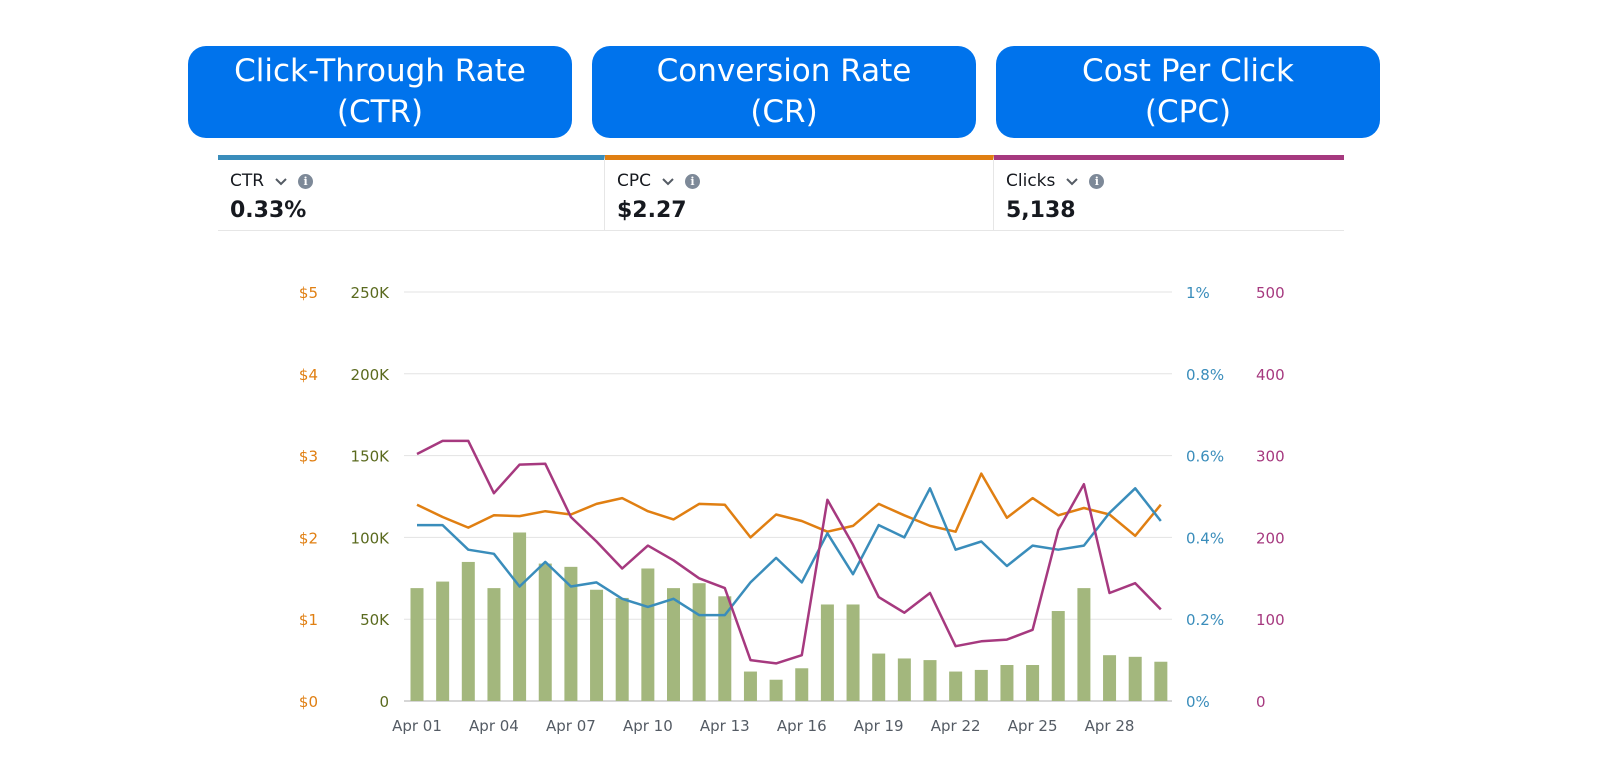  What do you see at coordinates (634, 181) in the screenshot?
I see `cpc-metric-label: CPC` at bounding box center [634, 181].